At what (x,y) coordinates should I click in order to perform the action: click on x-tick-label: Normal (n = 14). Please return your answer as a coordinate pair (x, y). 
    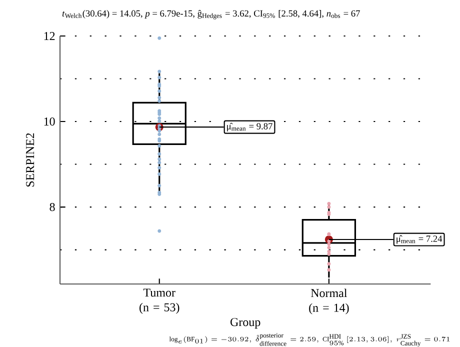
    Looking at the image, I should click on (329, 301).